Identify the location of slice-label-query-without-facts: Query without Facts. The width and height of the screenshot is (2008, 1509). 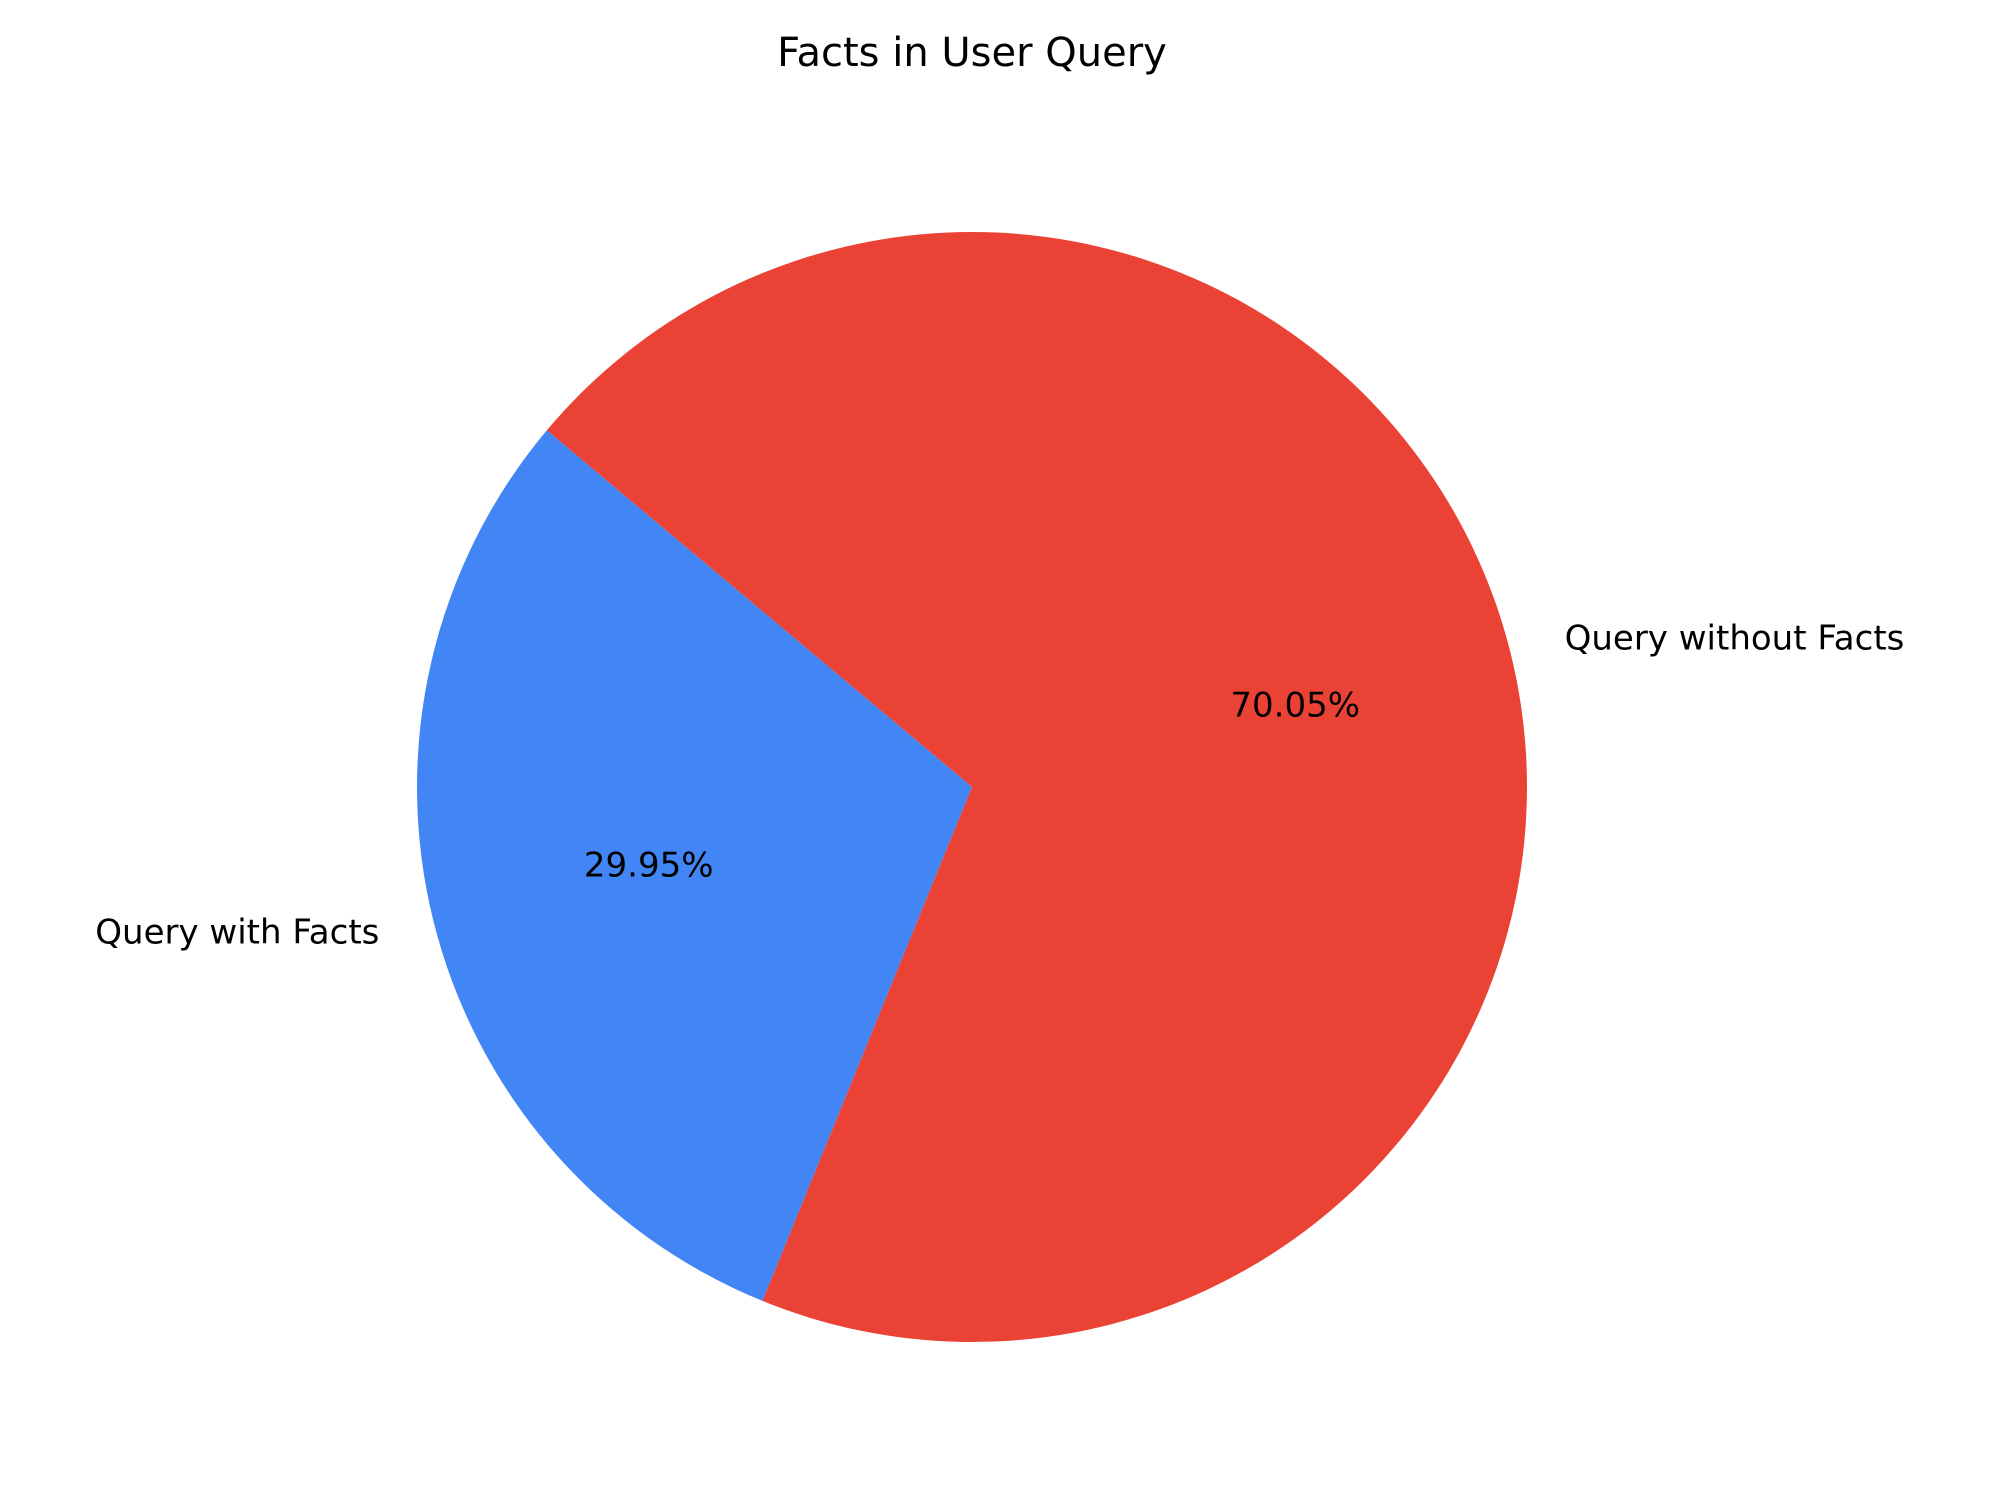
(1735, 639).